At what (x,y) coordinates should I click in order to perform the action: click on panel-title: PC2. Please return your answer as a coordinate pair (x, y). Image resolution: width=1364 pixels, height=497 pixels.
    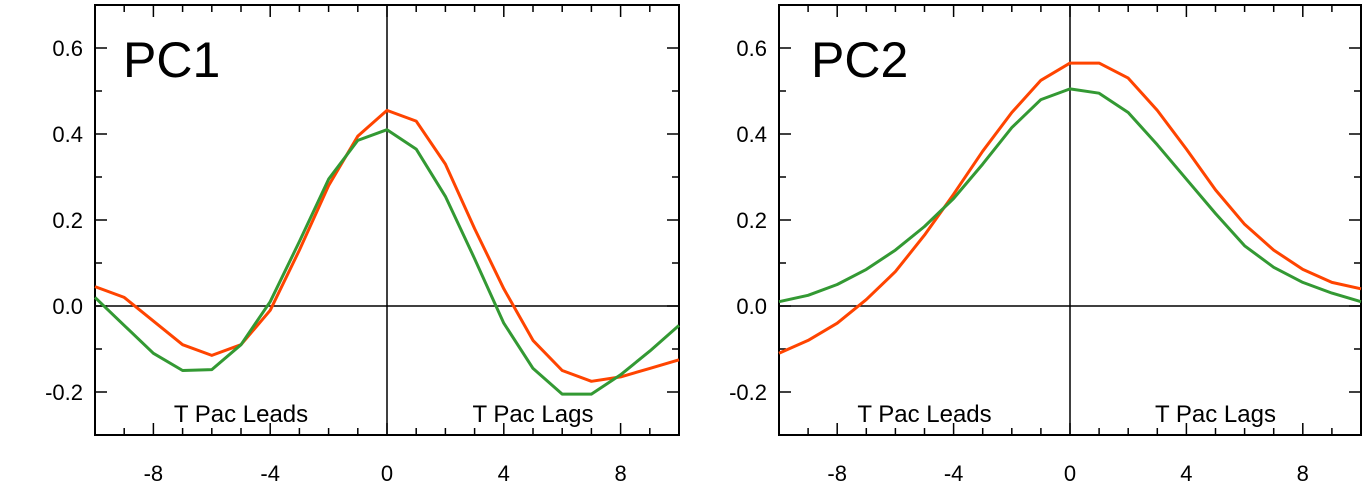
    Looking at the image, I should click on (859, 60).